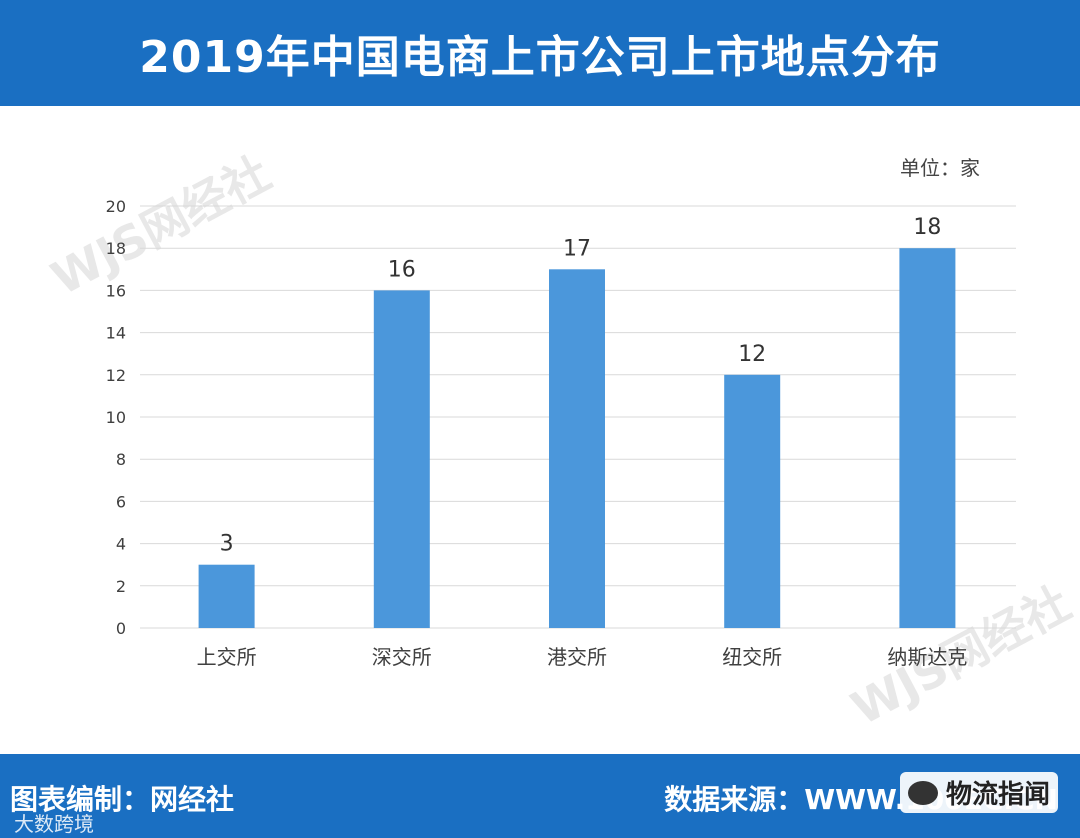  What do you see at coordinates (116, 290) in the screenshot?
I see `y-tick-label-16: 16` at bounding box center [116, 290].